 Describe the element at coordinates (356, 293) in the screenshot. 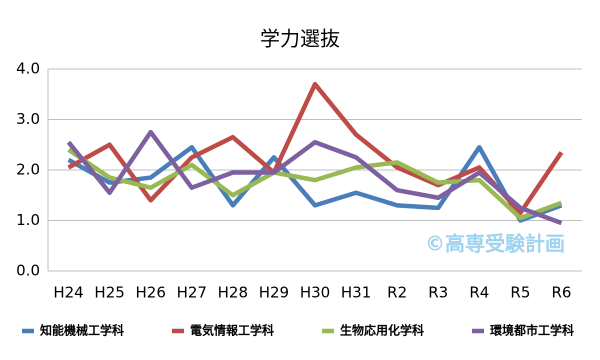

I see `x-tick-label: H31` at that location.